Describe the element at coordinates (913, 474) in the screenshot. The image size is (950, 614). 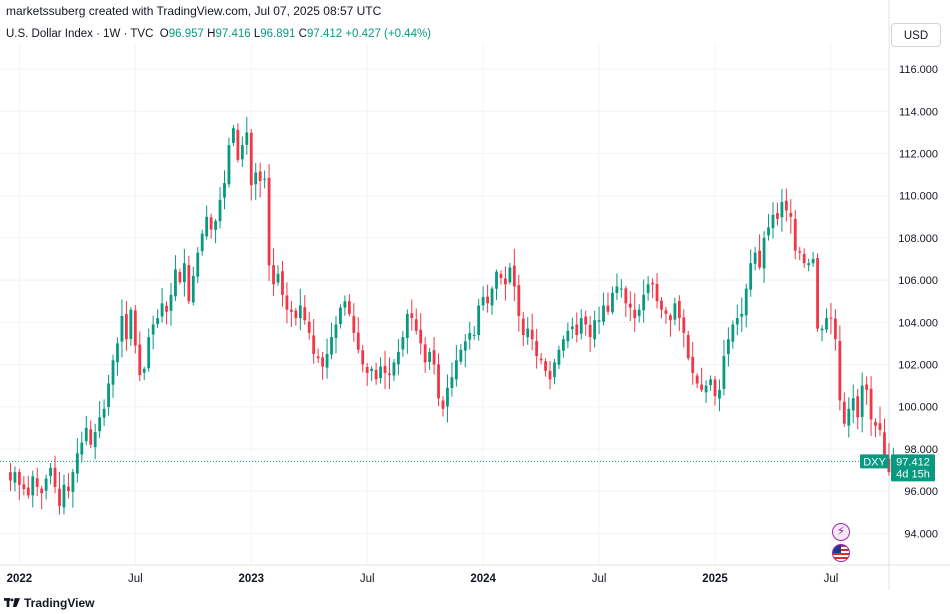
I see `countdown-label: 4d 15h` at that location.